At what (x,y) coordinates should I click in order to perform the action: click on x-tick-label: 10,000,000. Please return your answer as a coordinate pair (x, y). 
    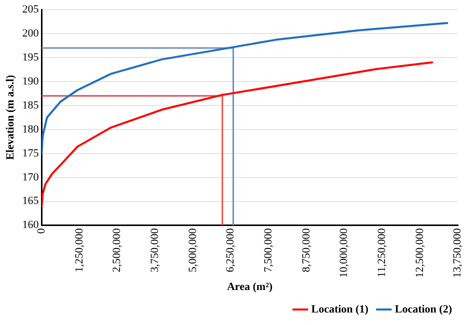
    Looking at the image, I should click on (344, 253).